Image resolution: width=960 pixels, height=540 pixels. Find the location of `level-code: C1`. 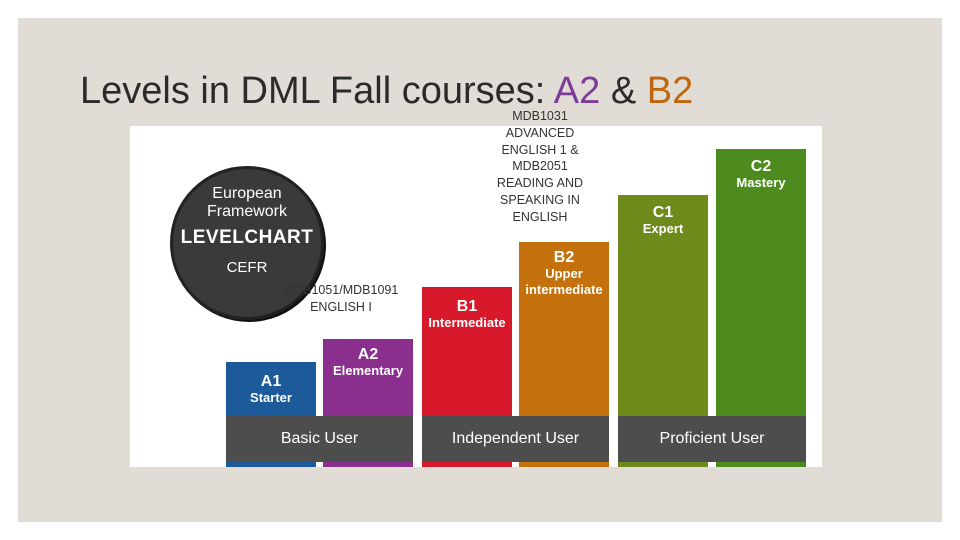

level-code: C1 is located at coordinates (663, 212).